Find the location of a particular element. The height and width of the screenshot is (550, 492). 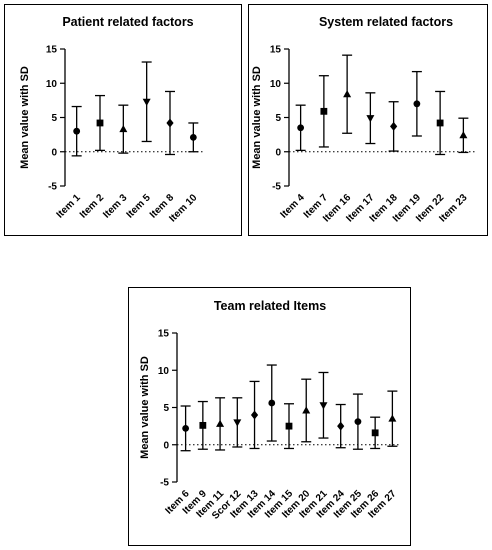

chart-title: Patient related factors is located at coordinates (127, 22).